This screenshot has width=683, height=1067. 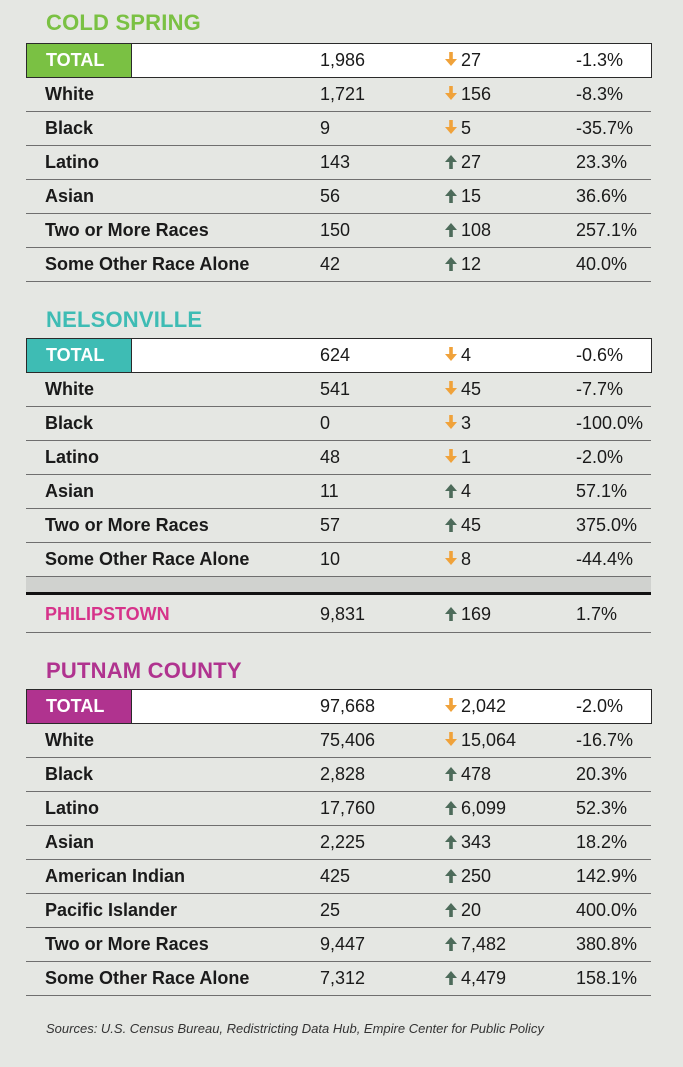 I want to click on row-pct: 18.2%, so click(x=602, y=842).